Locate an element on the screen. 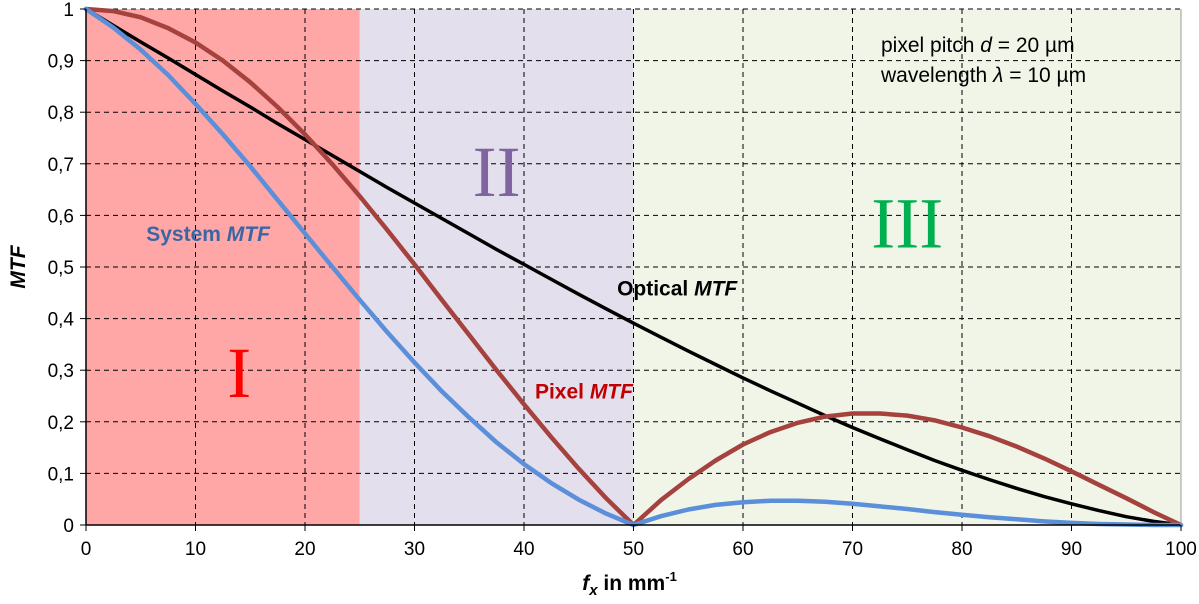 The width and height of the screenshot is (1199, 604). note-value: = 20 µm is located at coordinates (1033, 45).